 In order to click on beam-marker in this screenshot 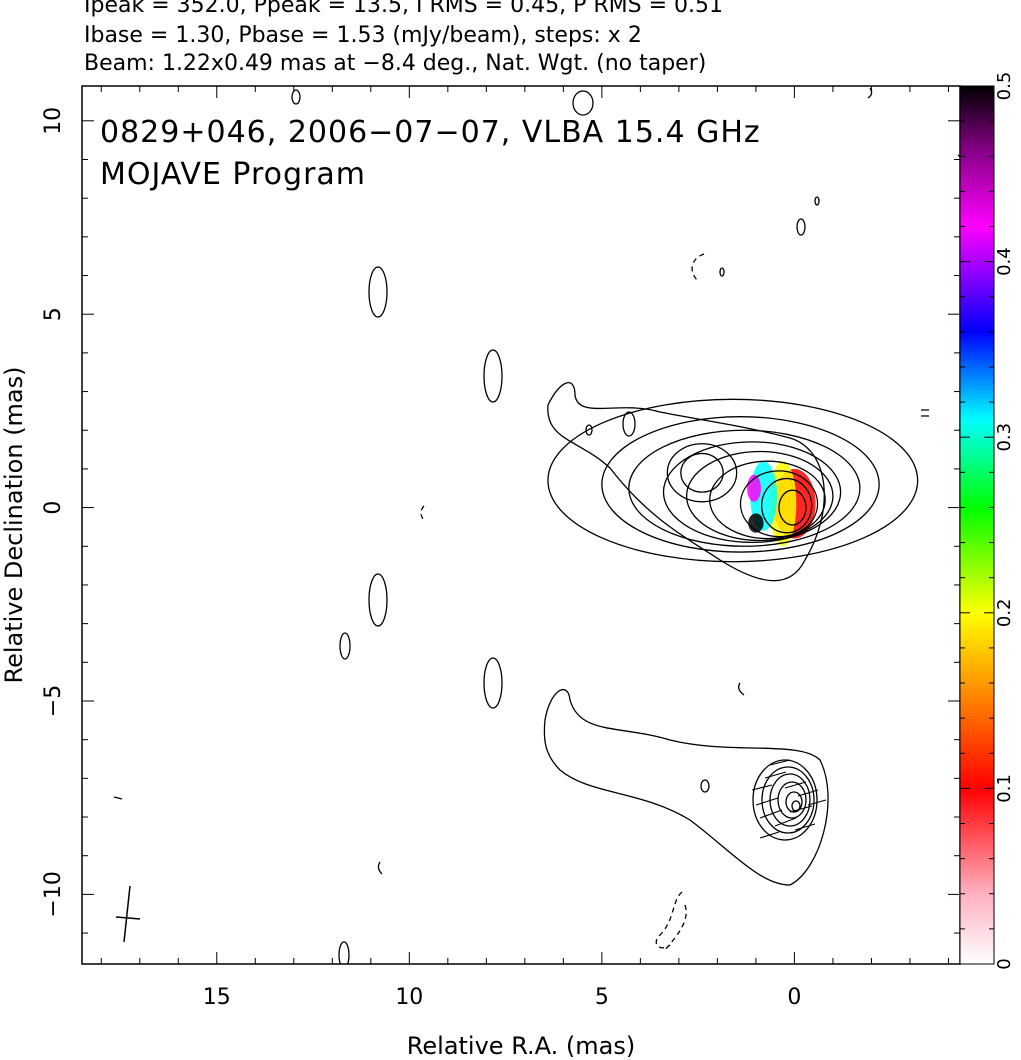, I will do `click(128, 914)`.